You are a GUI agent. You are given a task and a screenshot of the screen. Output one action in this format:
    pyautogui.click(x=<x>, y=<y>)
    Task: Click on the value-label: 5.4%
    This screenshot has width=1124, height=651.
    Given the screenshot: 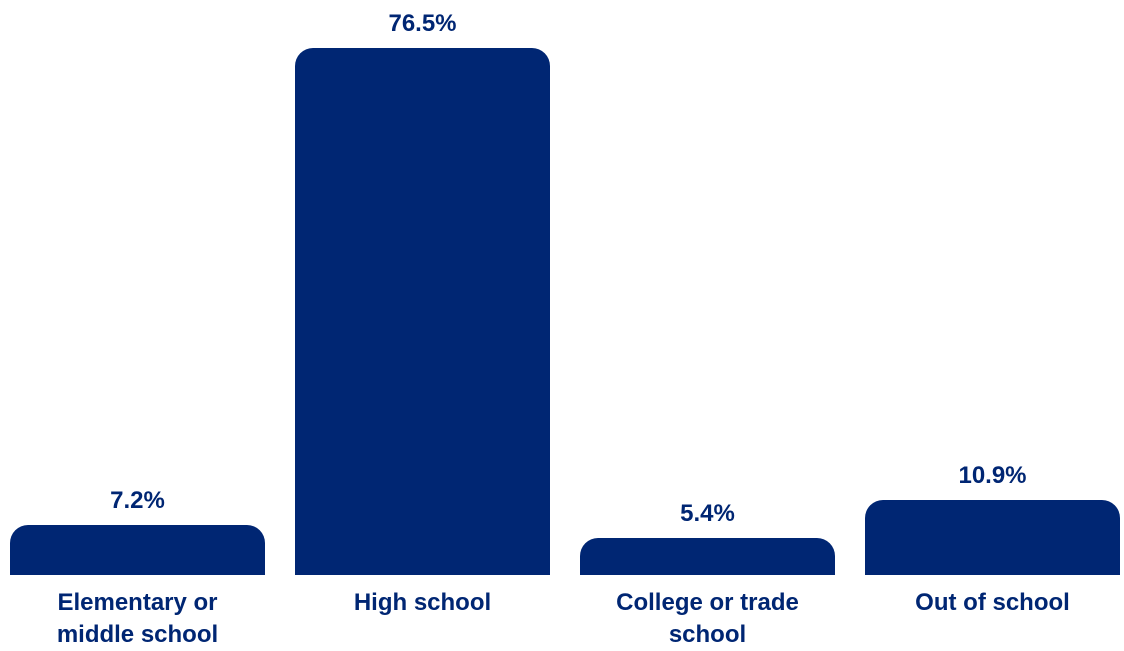 What is the action you would take?
    pyautogui.click(x=707, y=513)
    